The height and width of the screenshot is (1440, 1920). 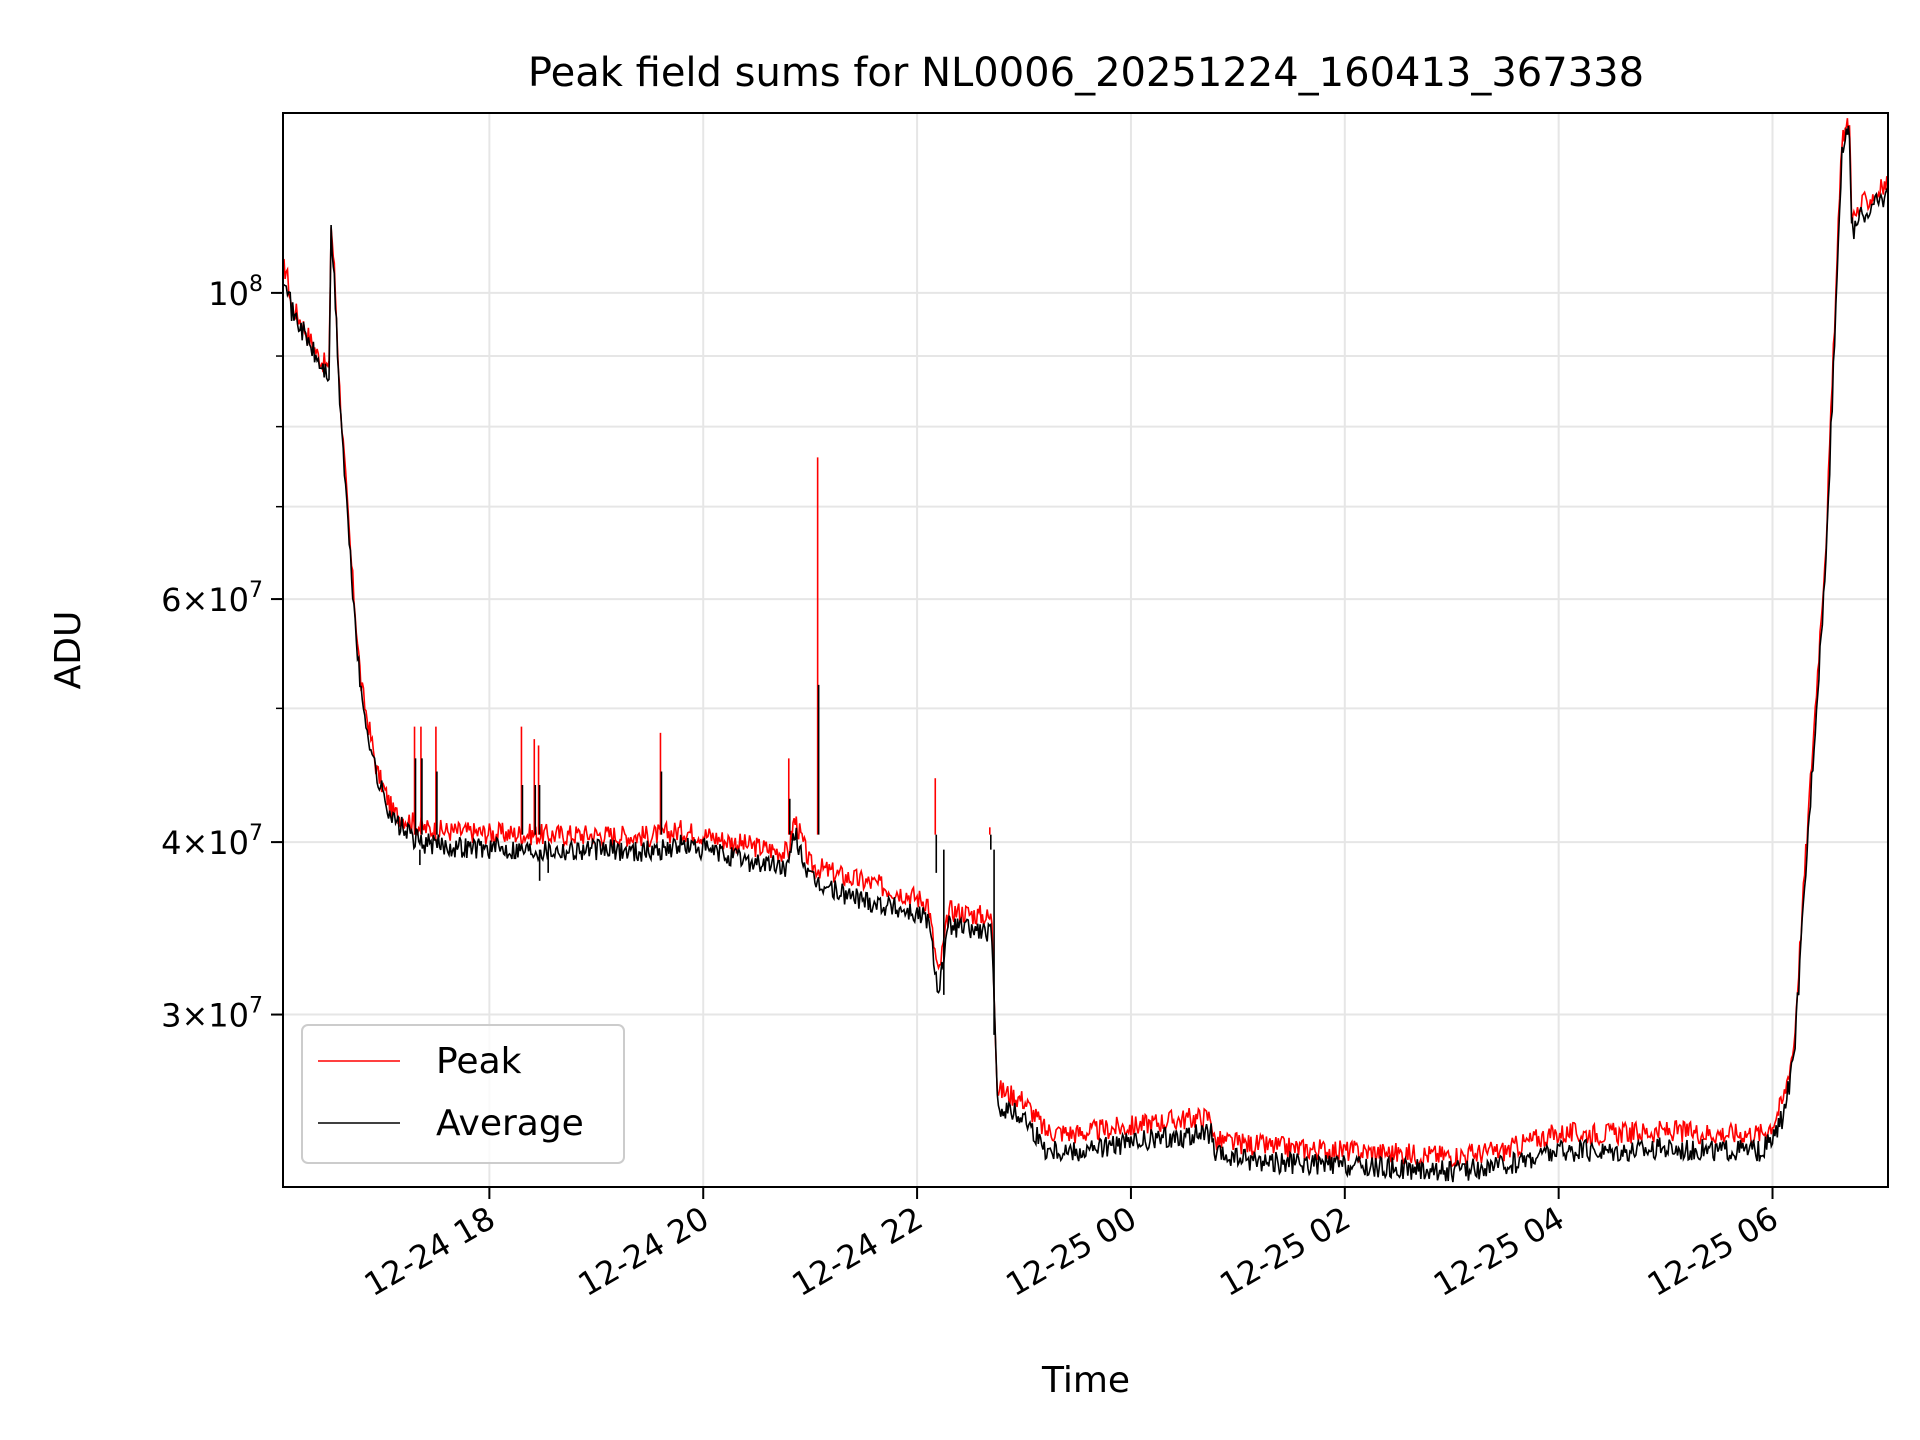 I want to click on legend: Peak Average, so click(x=463, y=1094).